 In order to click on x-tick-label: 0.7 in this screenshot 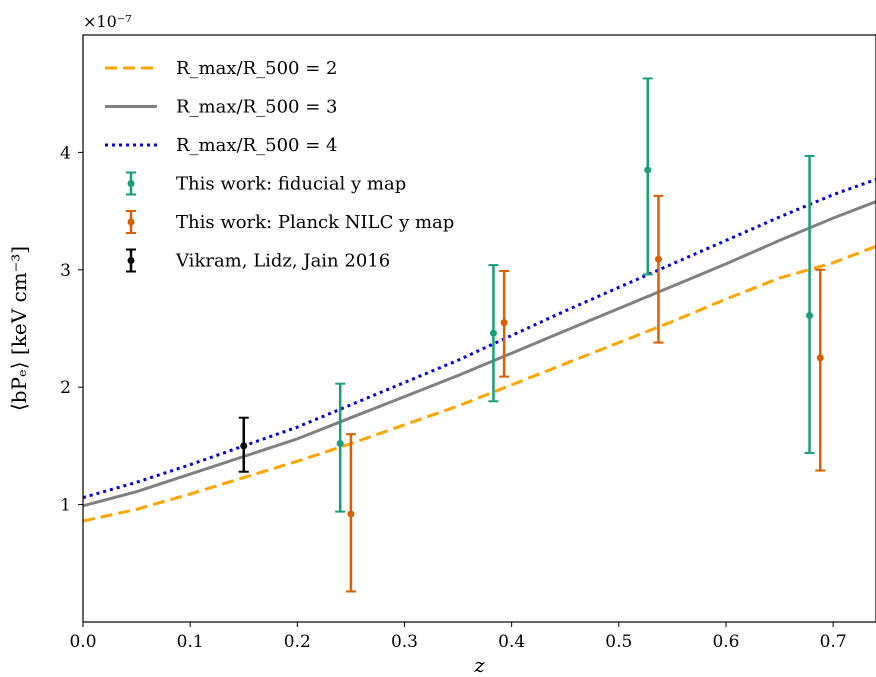, I will do `click(833, 642)`.